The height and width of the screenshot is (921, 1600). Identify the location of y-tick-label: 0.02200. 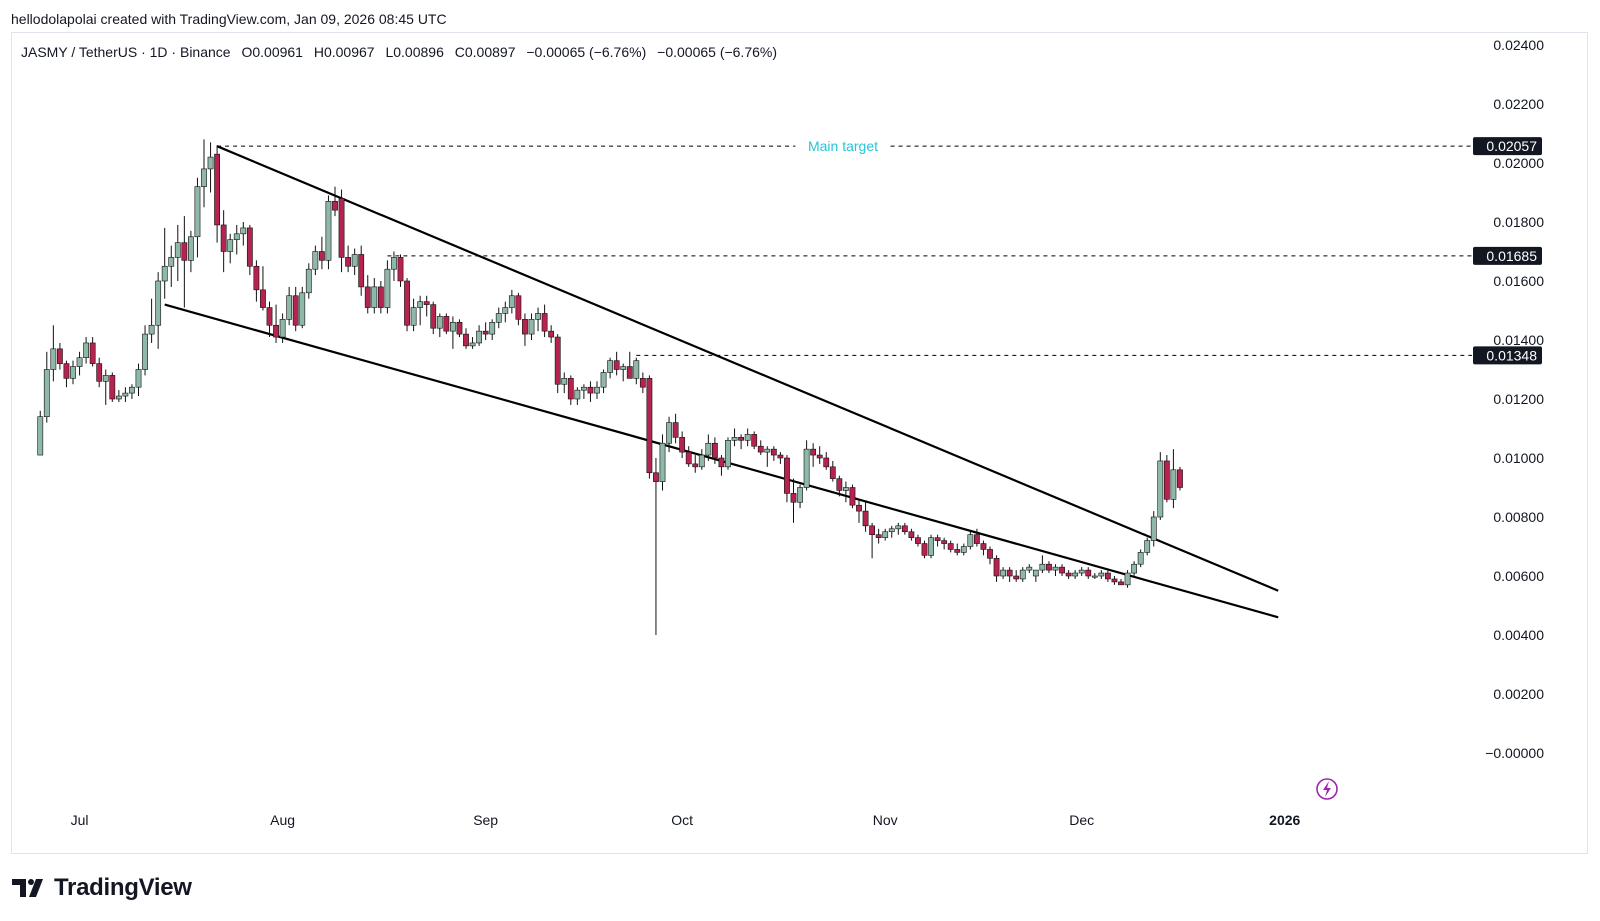
(1518, 104).